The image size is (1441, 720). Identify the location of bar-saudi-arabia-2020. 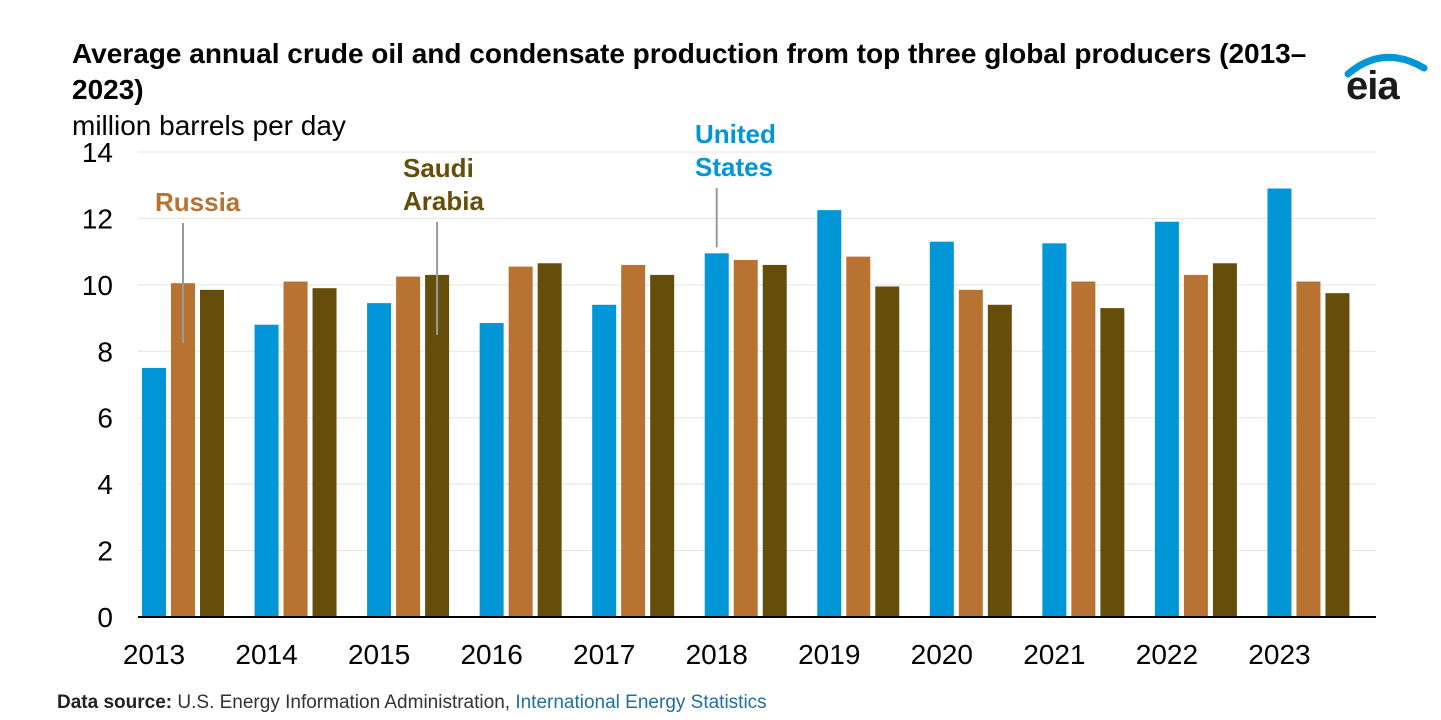
(999, 460).